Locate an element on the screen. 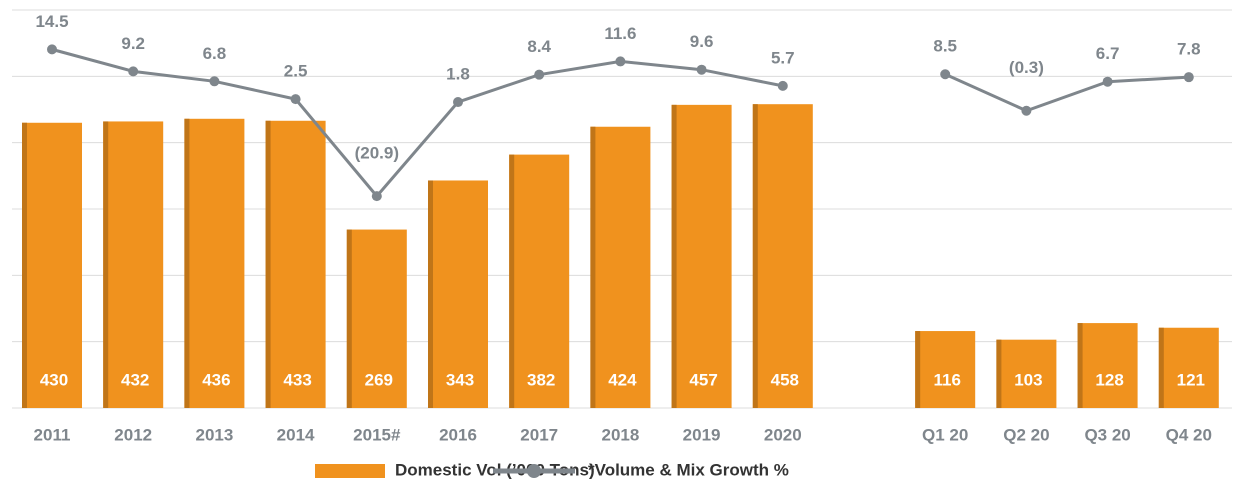 The width and height of the screenshot is (1244, 493). line-value-label: 8.5 is located at coordinates (945, 46).